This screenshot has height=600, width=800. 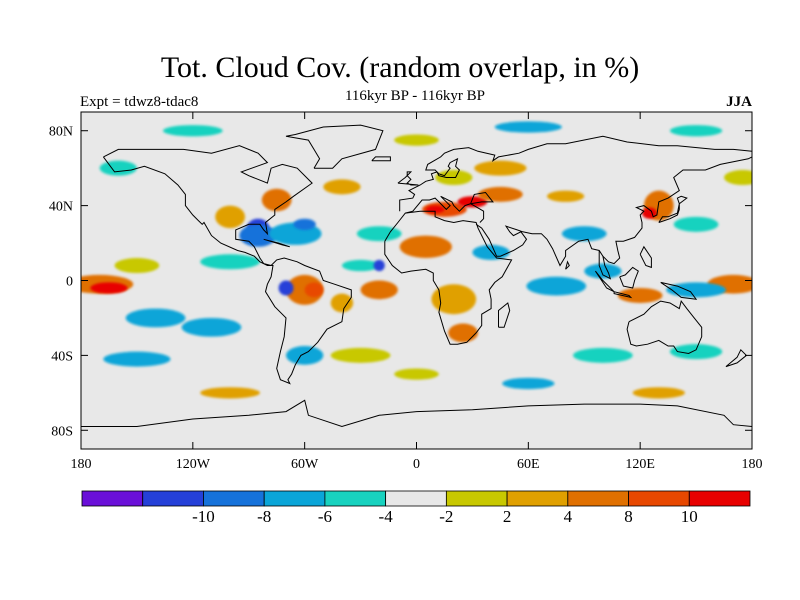 I want to click on colorbar-label: 2, so click(x=507, y=516).